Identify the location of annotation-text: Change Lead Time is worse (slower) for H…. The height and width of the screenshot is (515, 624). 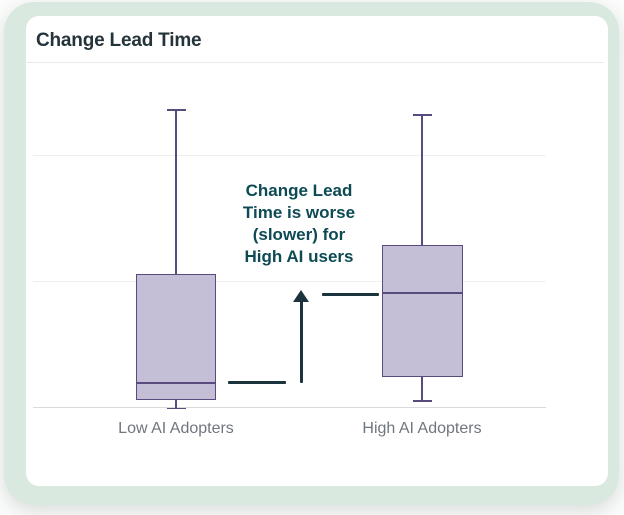
(299, 223).